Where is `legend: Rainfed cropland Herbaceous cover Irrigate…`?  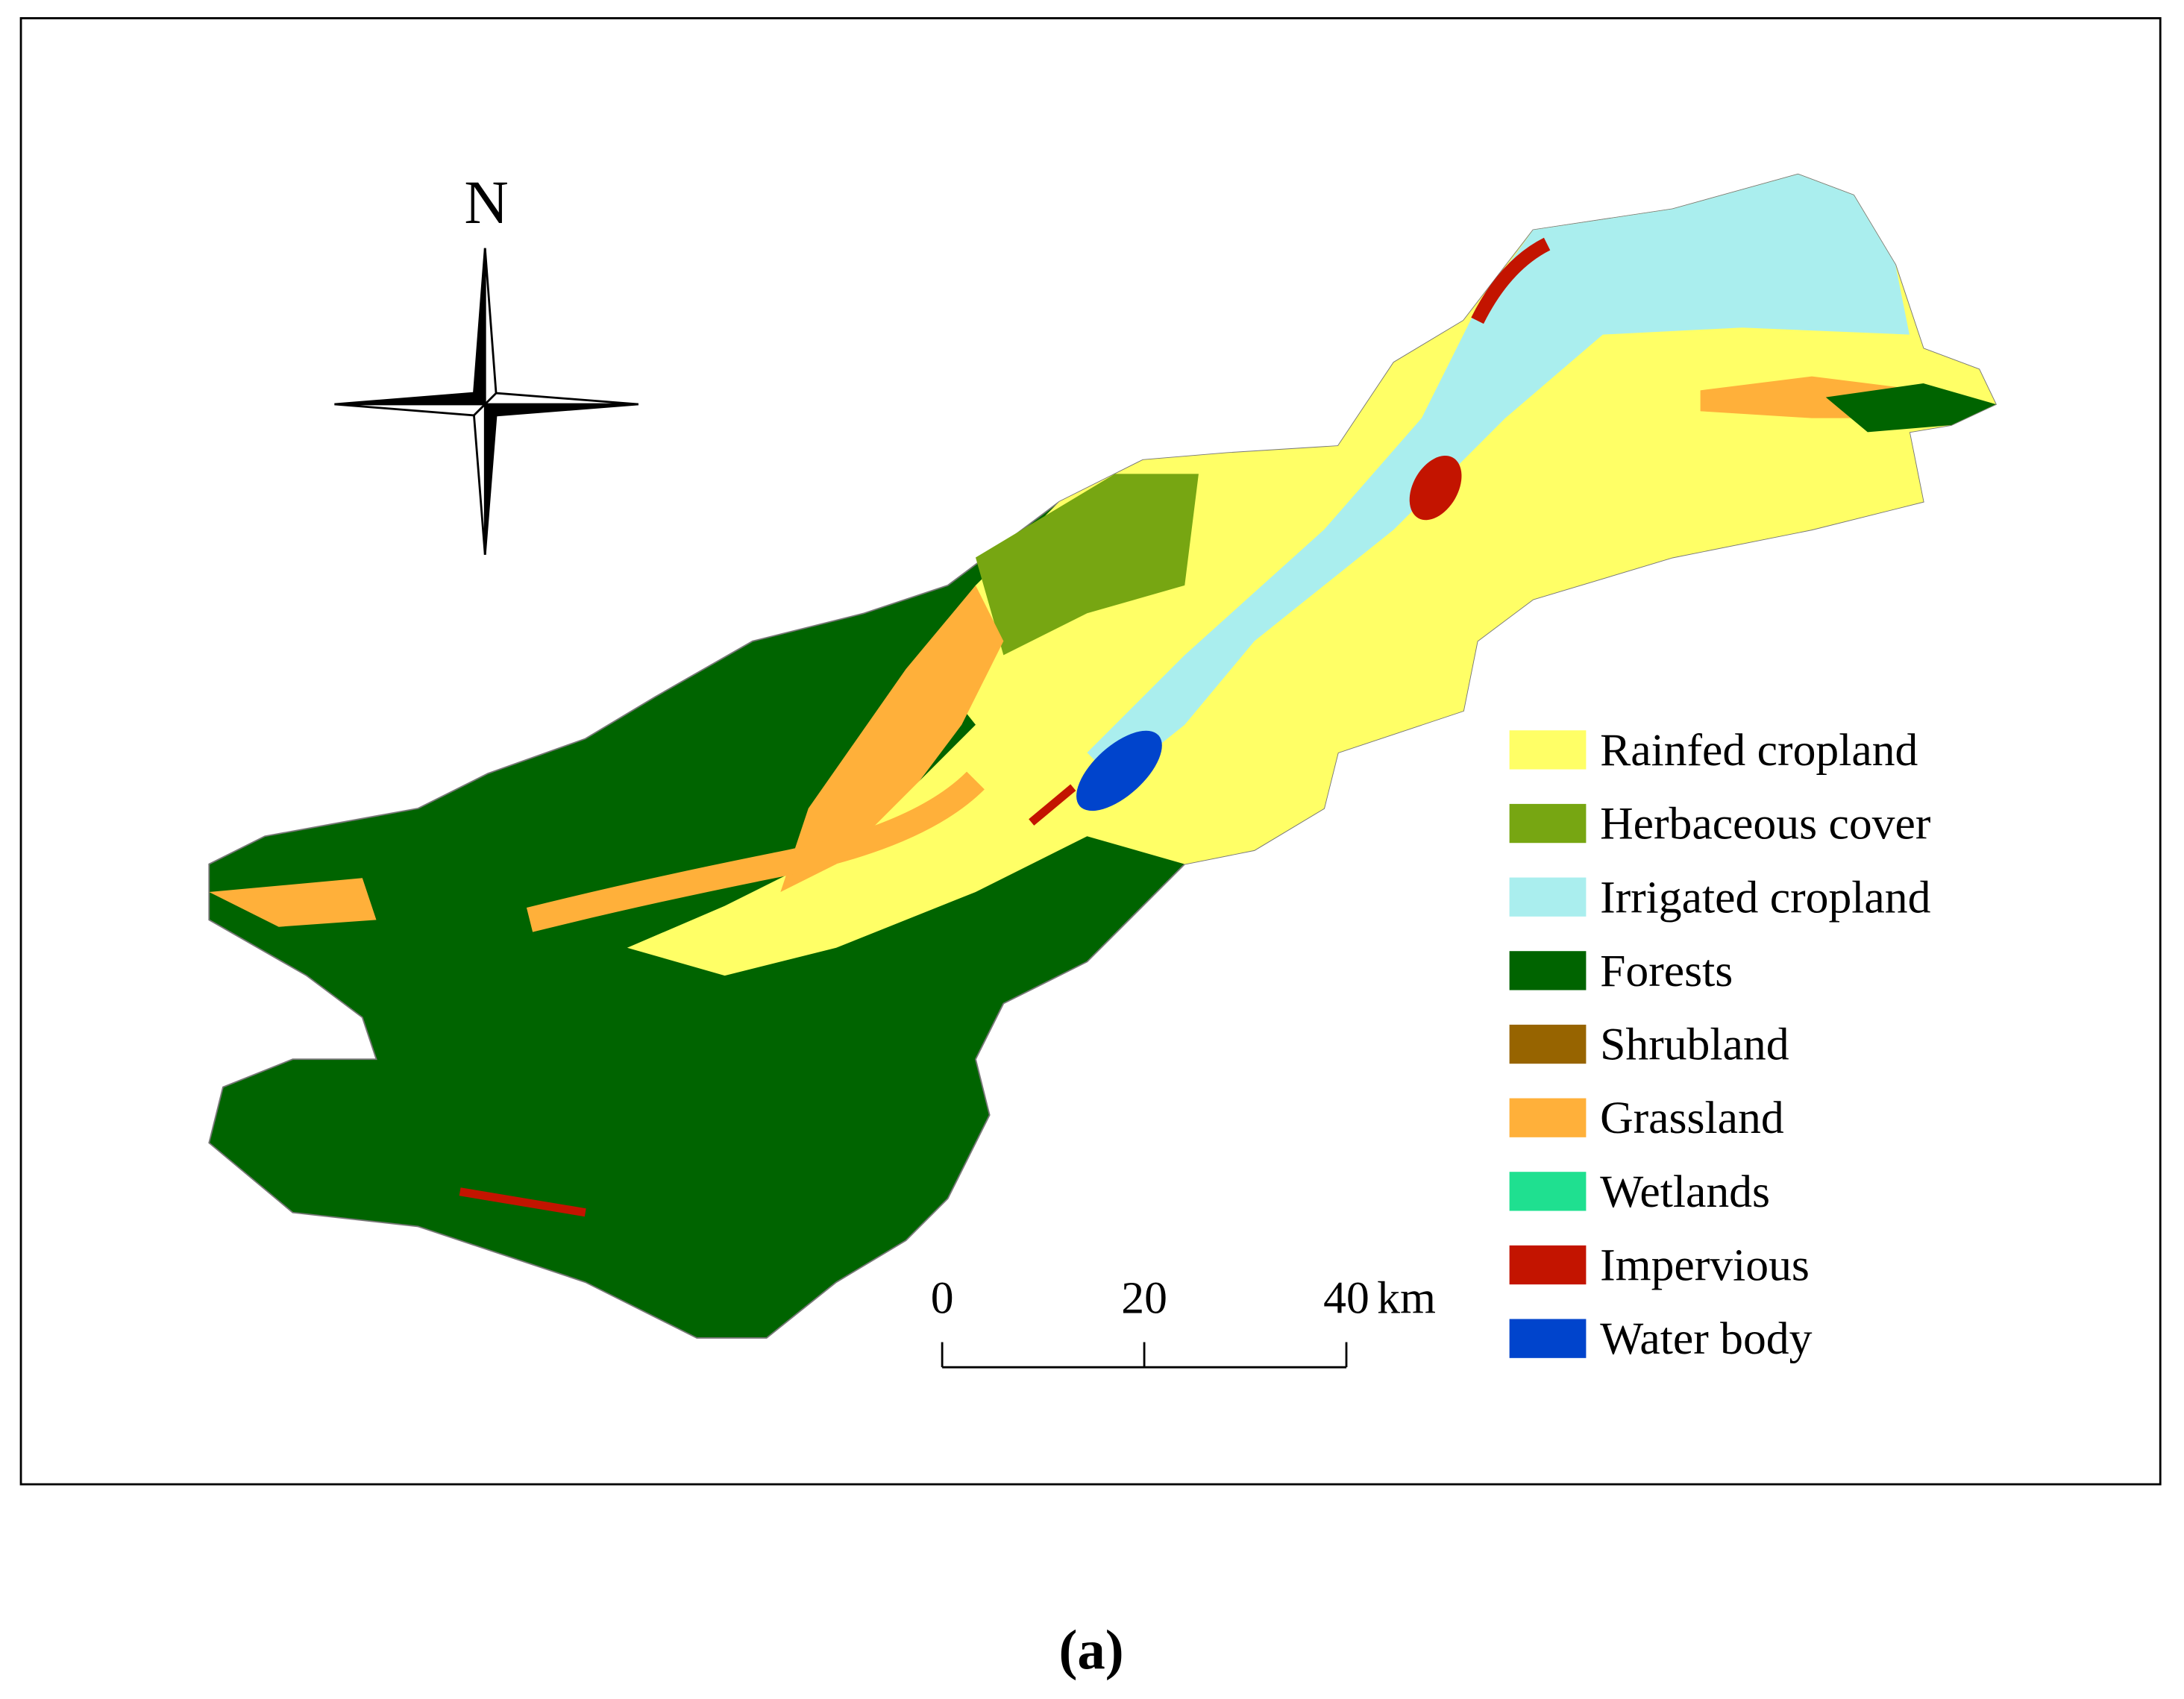 legend: Rainfed cropland Herbaceous cover Irrigate… is located at coordinates (1720, 1044).